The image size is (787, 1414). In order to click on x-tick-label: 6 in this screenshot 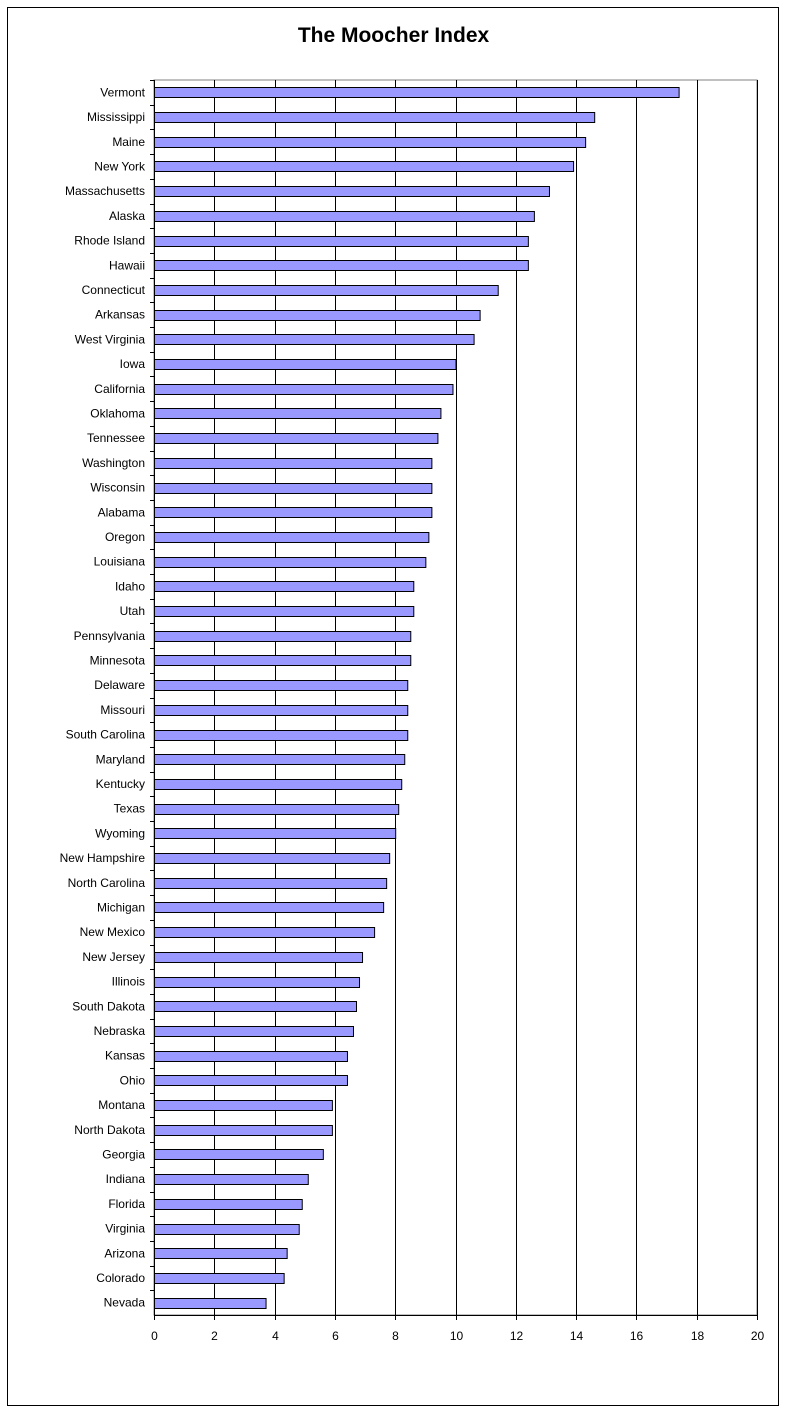, I will do `click(335, 1336)`.